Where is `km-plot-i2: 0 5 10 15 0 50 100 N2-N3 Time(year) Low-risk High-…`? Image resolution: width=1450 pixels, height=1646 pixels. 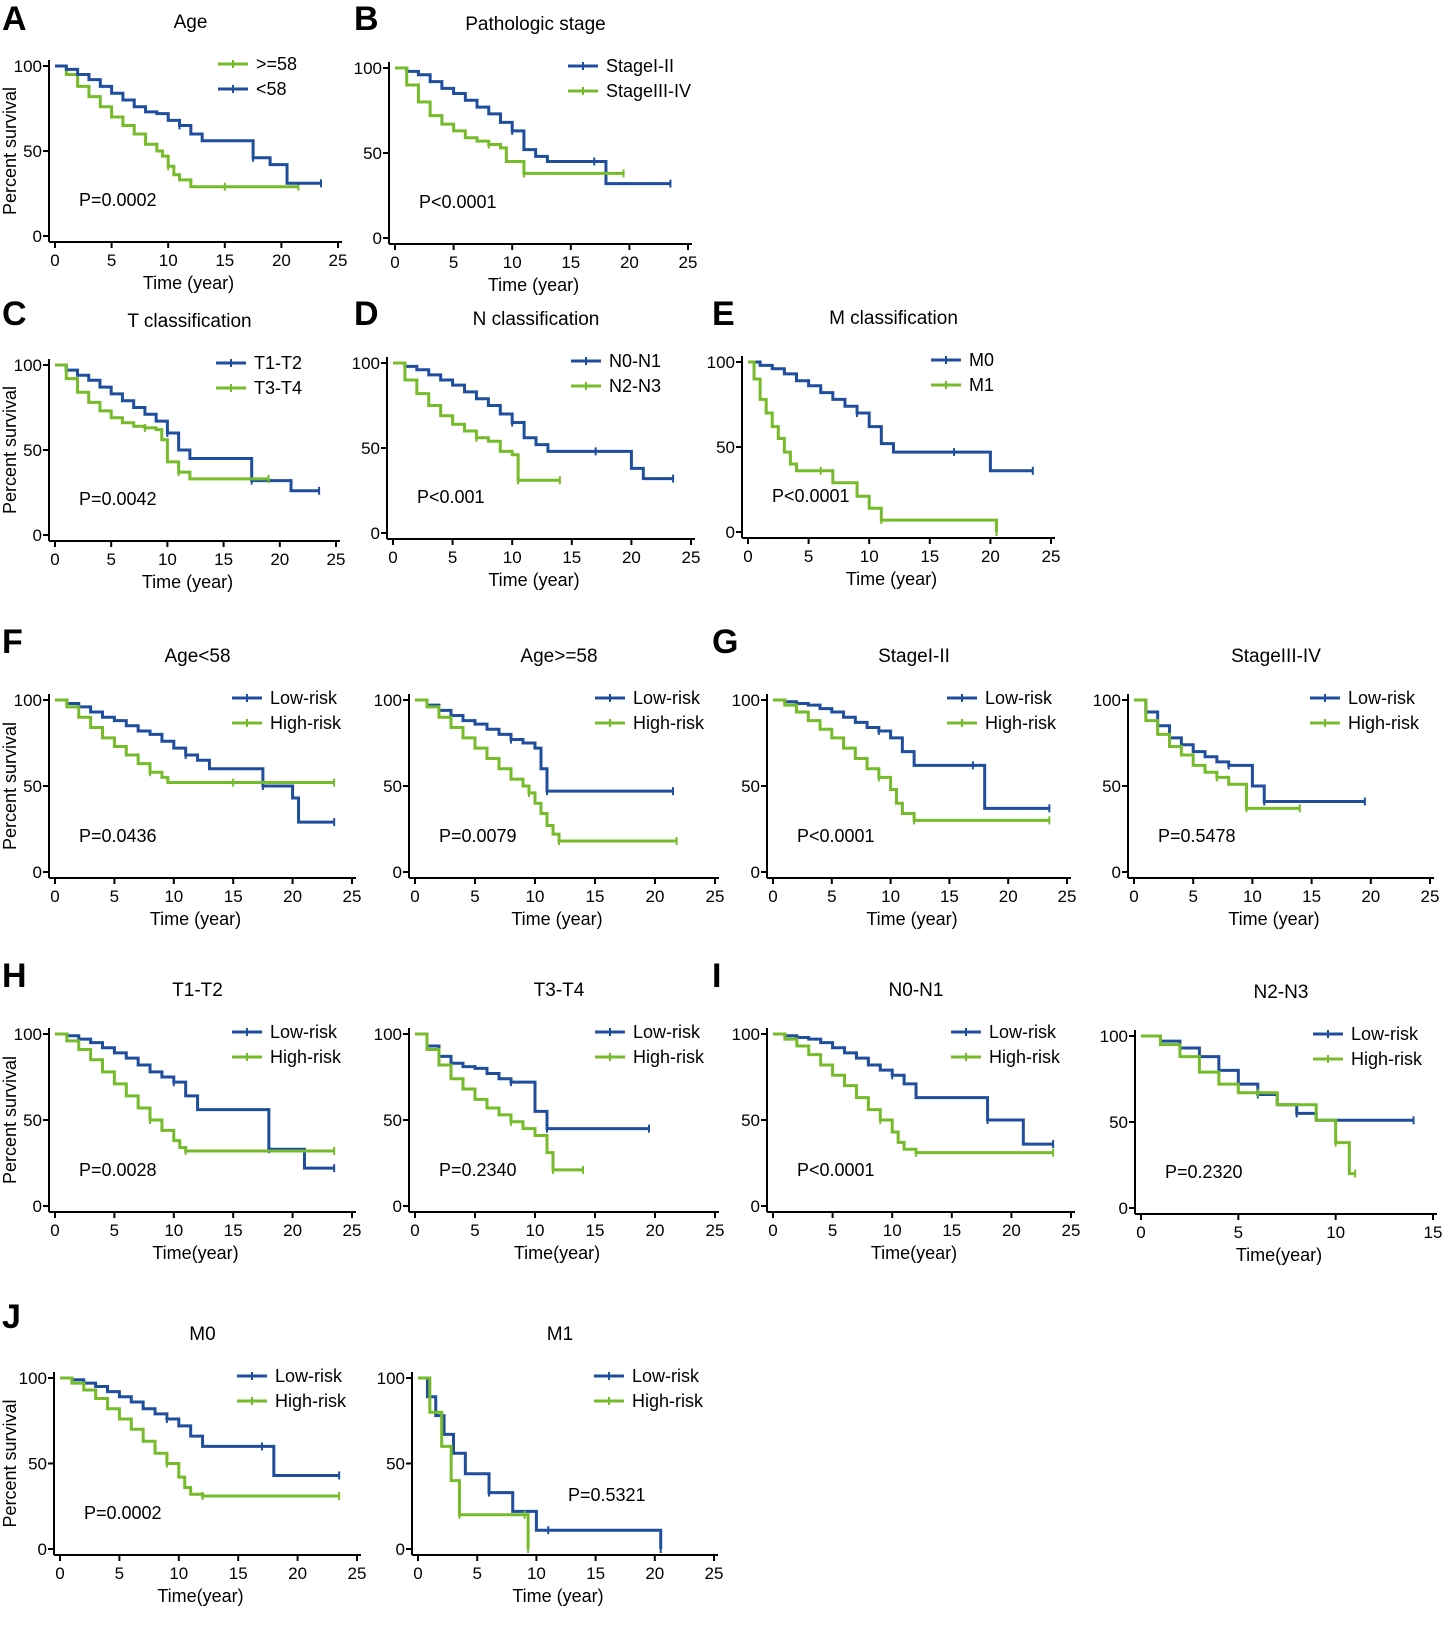 km-plot-i2: 0 5 10 15 0 50 100 N2-N3 Time(year) Low-risk High-… is located at coordinates (1271, 1123).